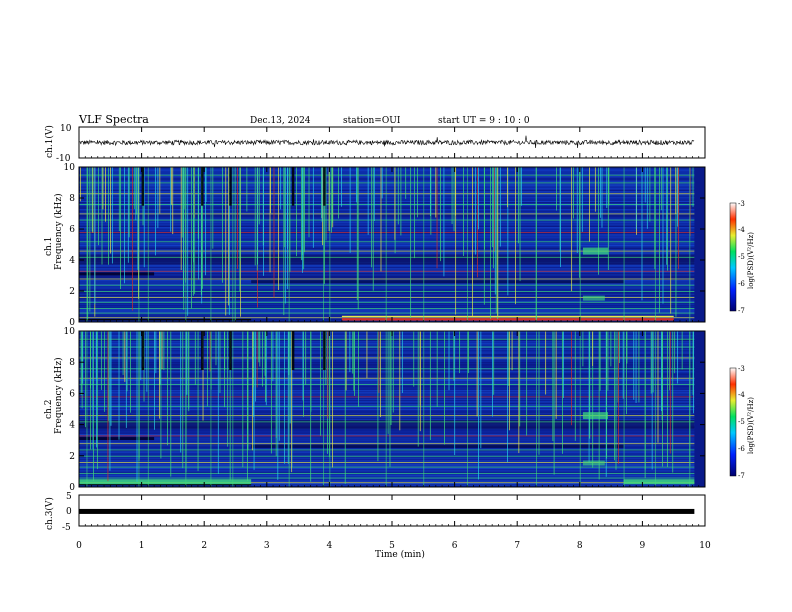 The image size is (792, 612). Describe the element at coordinates (72, 230) in the screenshot. I see `frequency-tick-label: 6` at that location.